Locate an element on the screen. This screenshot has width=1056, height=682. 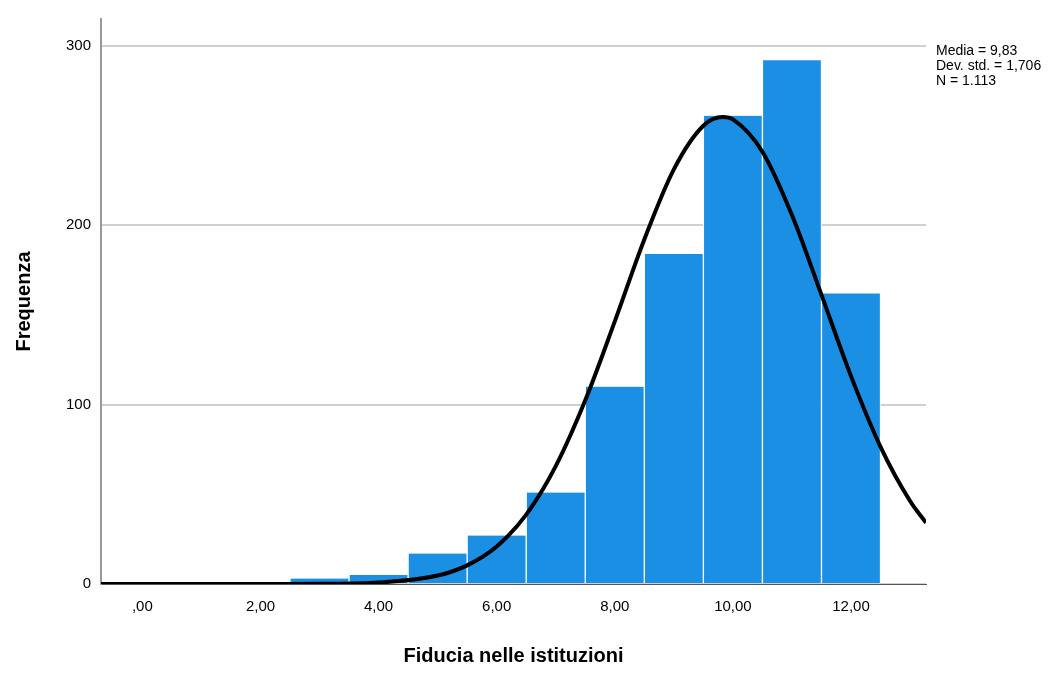
x-tick-label: 10,00 is located at coordinates (733, 606).